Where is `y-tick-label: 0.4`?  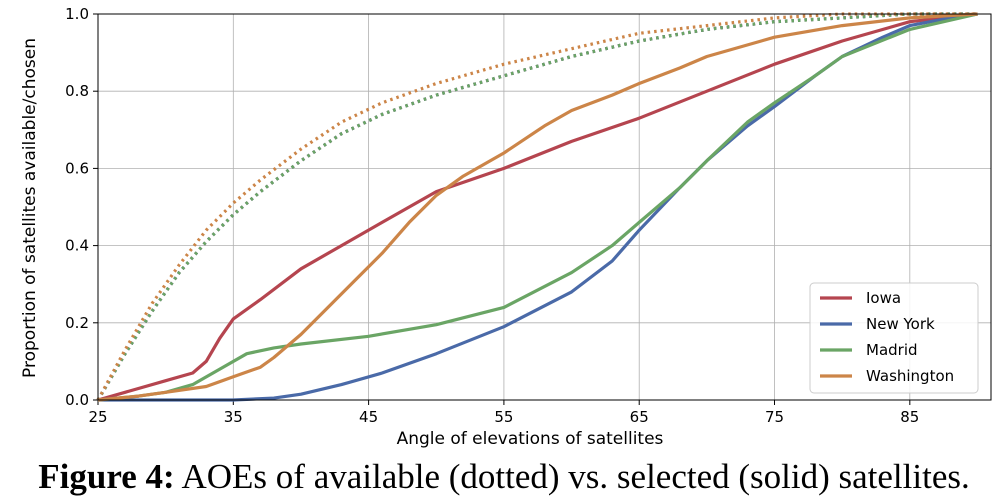
y-tick-label: 0.4 is located at coordinates (77, 246).